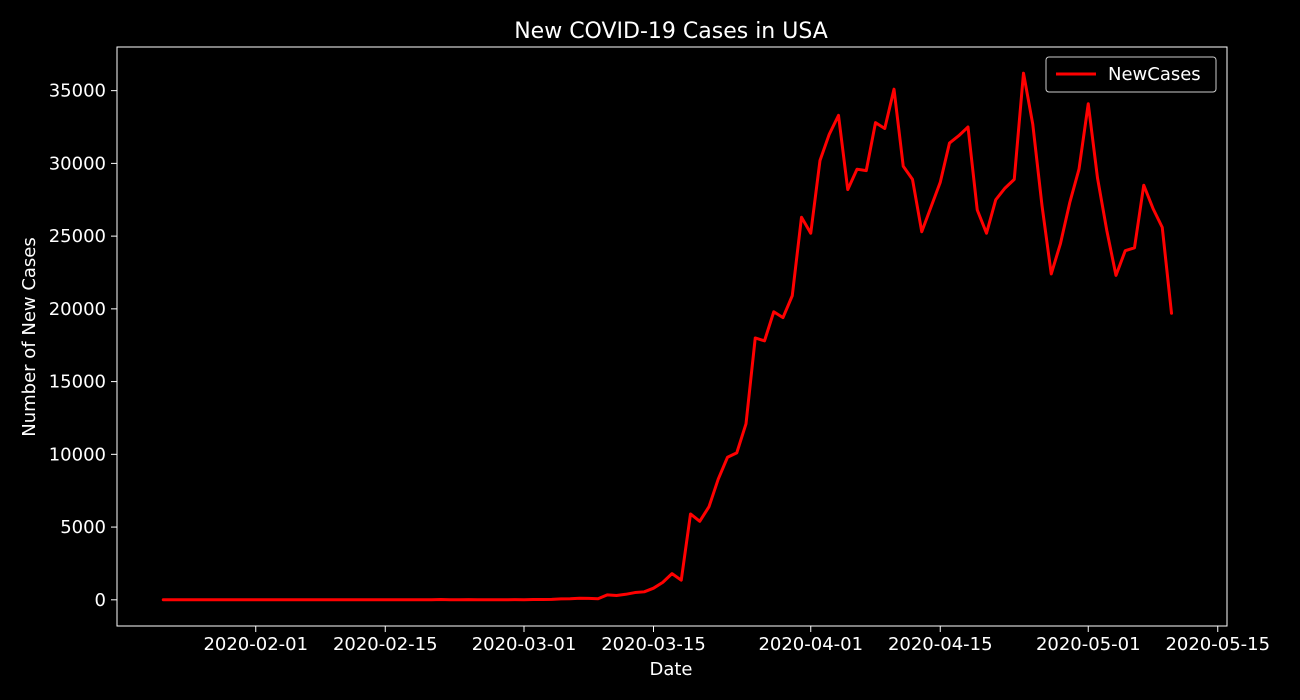  Describe the element at coordinates (77, 454) in the screenshot. I see `y-tick-label: 10000` at that location.